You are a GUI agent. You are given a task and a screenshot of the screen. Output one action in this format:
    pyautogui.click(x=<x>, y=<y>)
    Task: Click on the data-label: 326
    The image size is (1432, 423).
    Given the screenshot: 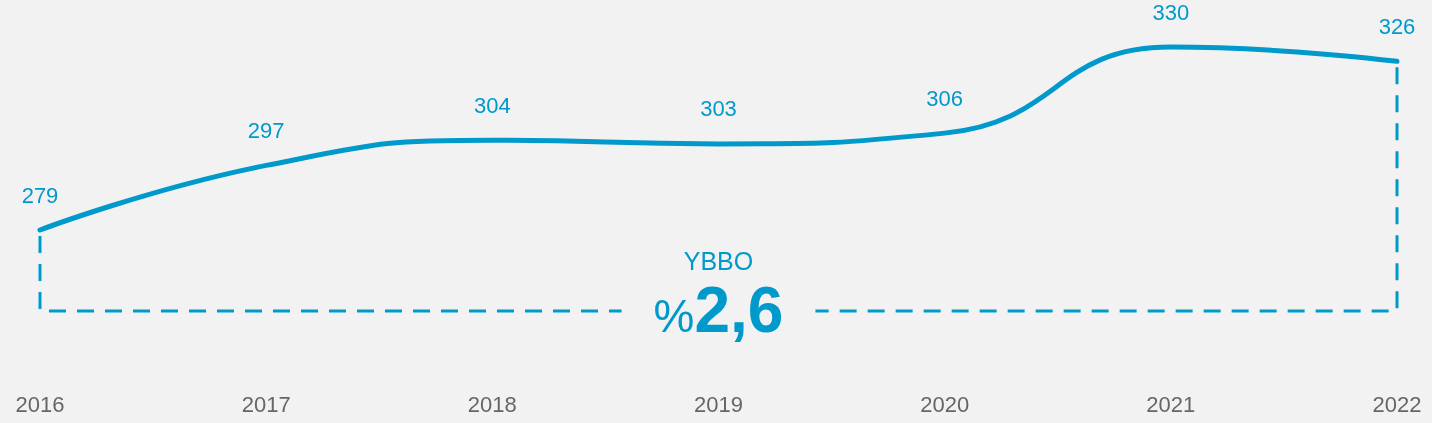 What is the action you would take?
    pyautogui.click(x=1397, y=26)
    